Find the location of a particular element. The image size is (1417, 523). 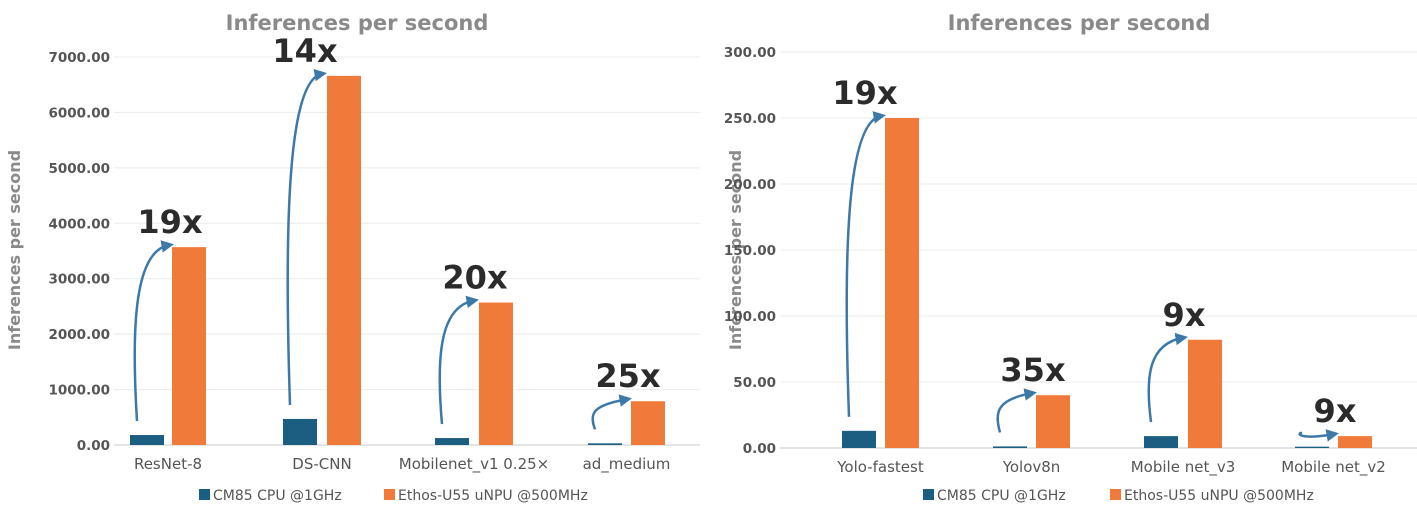

speedup-label: 35x is located at coordinates (1033, 370).